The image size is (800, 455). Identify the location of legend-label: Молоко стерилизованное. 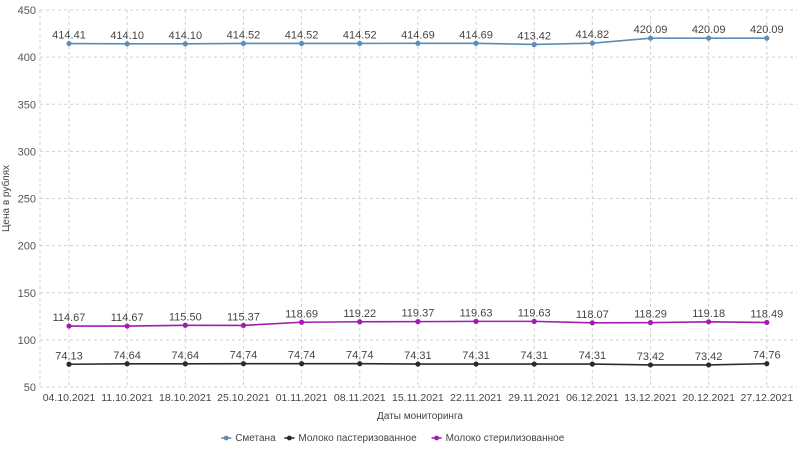
(505, 438).